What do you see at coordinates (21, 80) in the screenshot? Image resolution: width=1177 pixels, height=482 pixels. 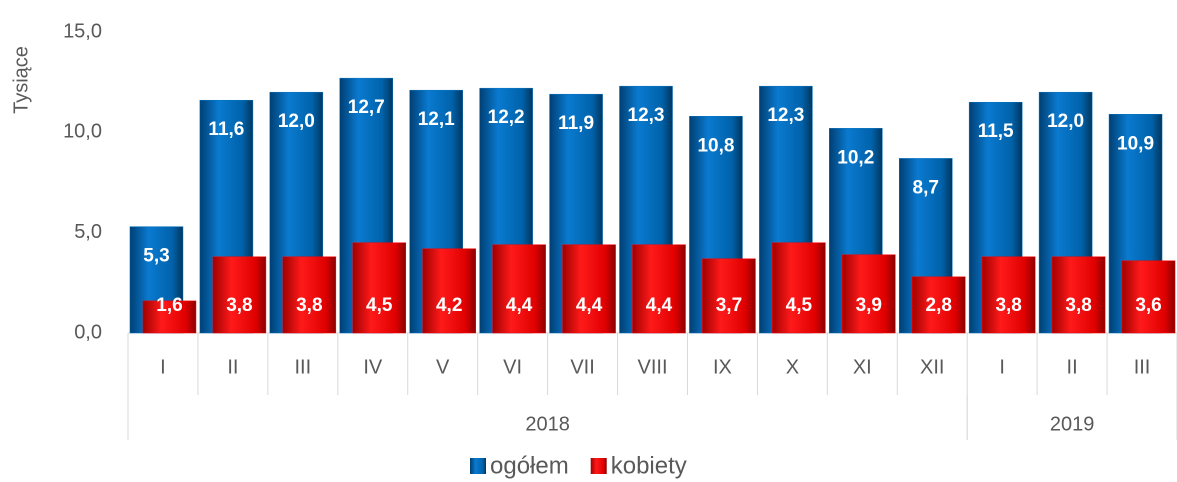 I see `y-axis-label: Tysiące` at bounding box center [21, 80].